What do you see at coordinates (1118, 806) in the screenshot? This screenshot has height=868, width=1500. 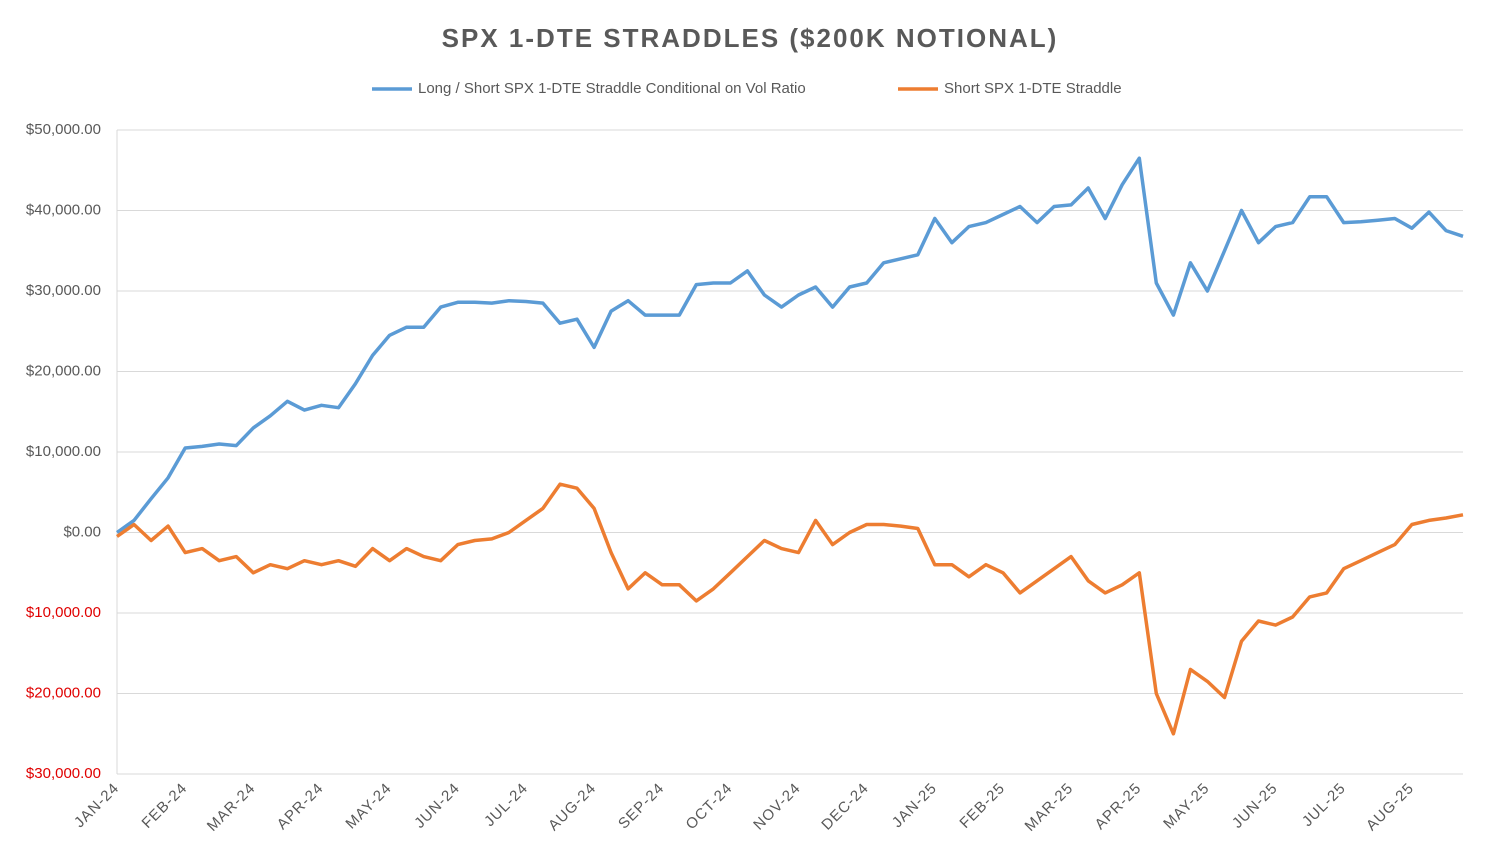 I see `x-tick-label: APR-25` at bounding box center [1118, 806].